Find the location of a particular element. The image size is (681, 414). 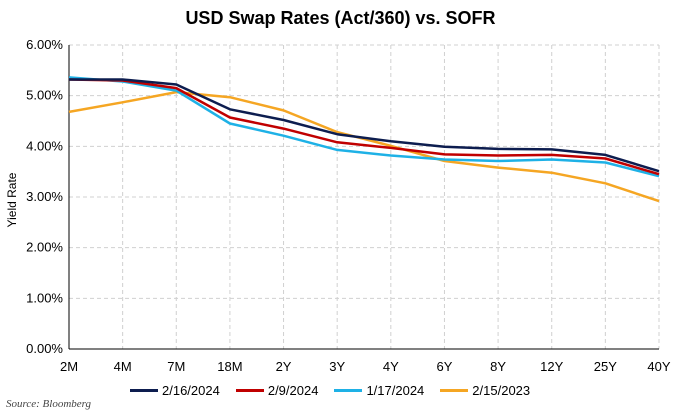

x-tick-label: 40Y is located at coordinates (658, 366).